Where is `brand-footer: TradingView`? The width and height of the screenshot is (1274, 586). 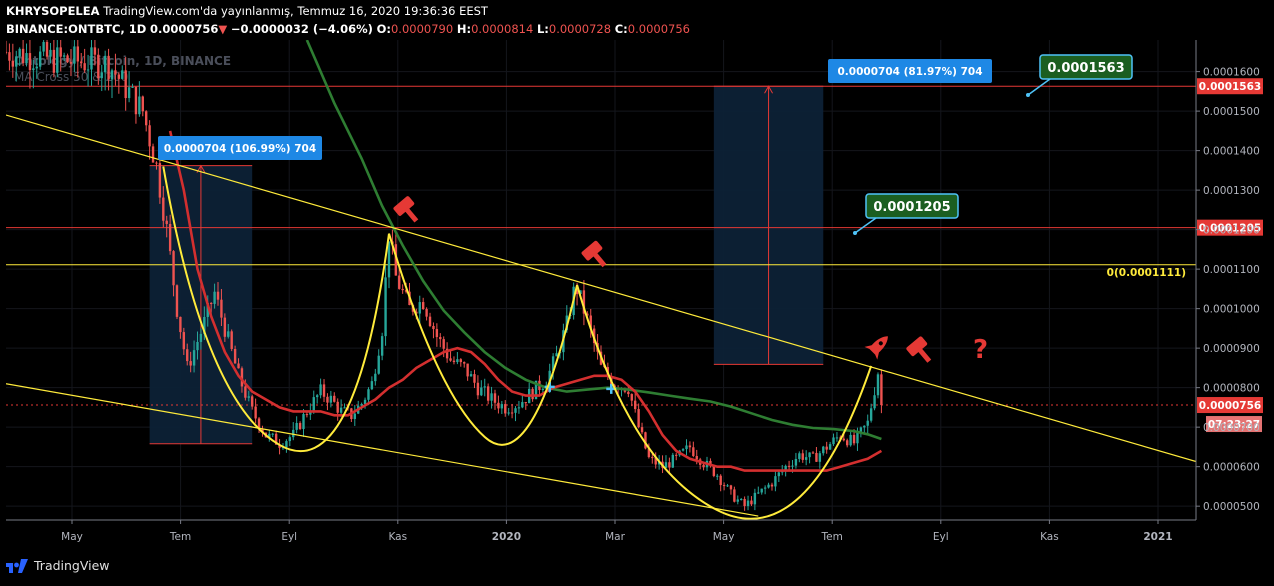
brand-footer: TradingView is located at coordinates (58, 565).